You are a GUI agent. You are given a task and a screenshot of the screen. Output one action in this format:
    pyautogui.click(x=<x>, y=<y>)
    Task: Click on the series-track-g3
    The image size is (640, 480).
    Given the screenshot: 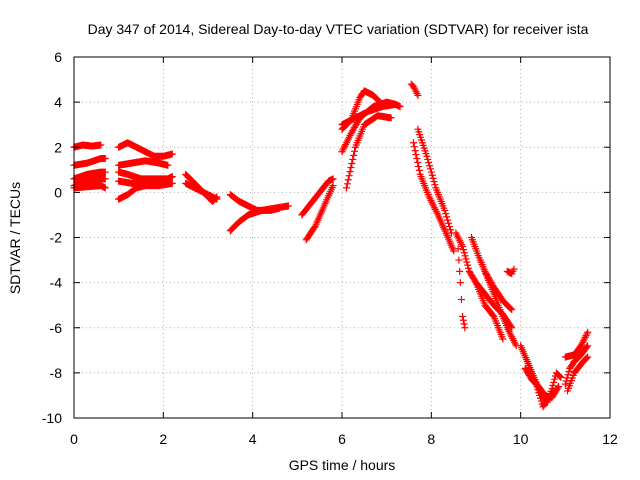 What is the action you would take?
    pyautogui.click(x=434, y=181)
    